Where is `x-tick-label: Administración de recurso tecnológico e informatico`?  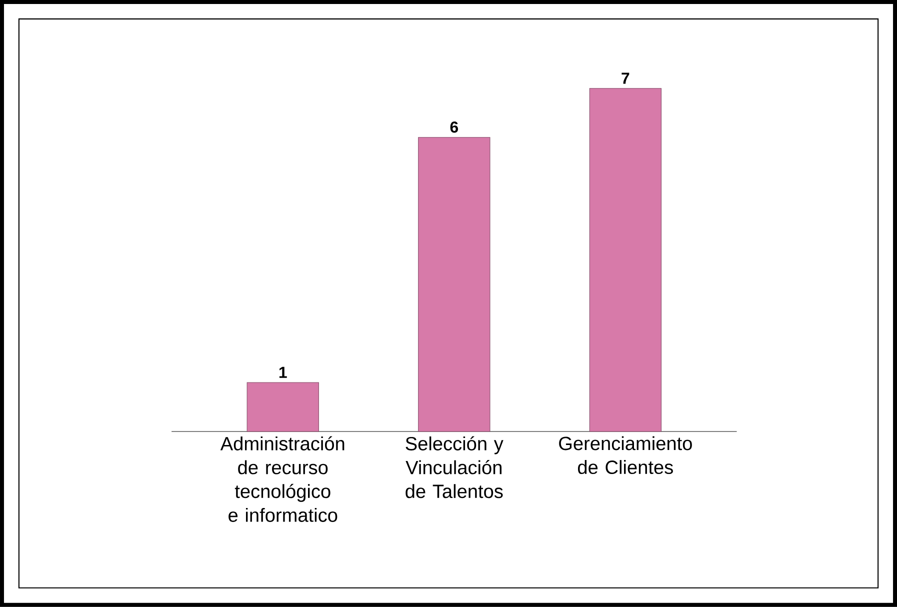 x-tick-label: Administración de recurso tecnológico e informatico is located at coordinates (282, 479).